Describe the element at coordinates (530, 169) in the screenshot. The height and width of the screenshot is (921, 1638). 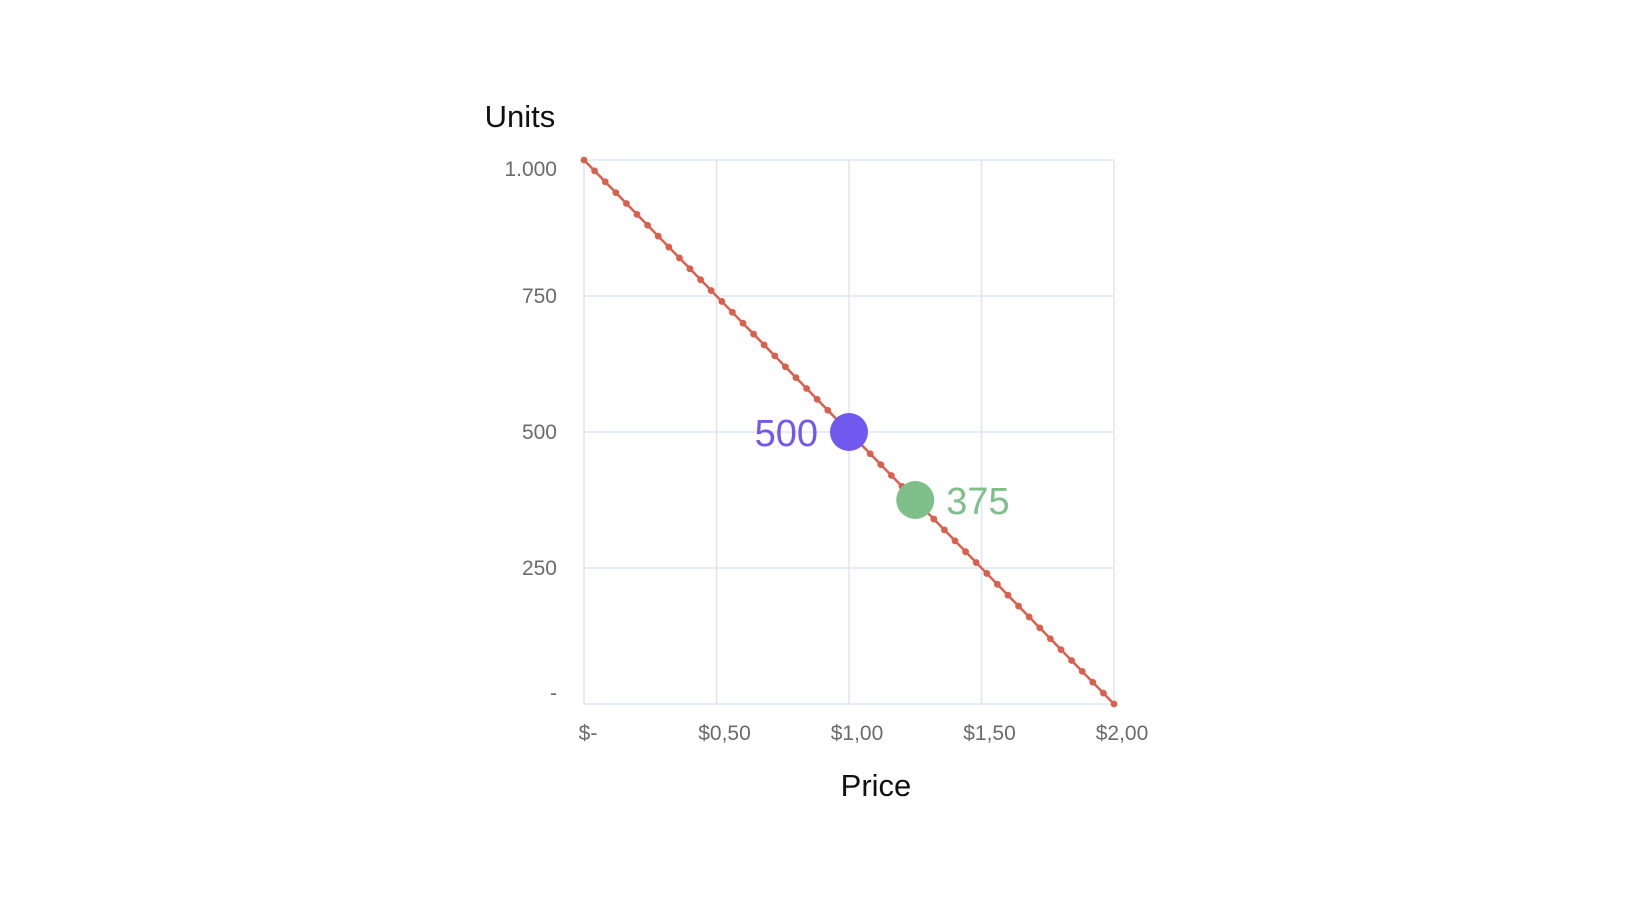
I see `y-tick-label: 1.000` at that location.